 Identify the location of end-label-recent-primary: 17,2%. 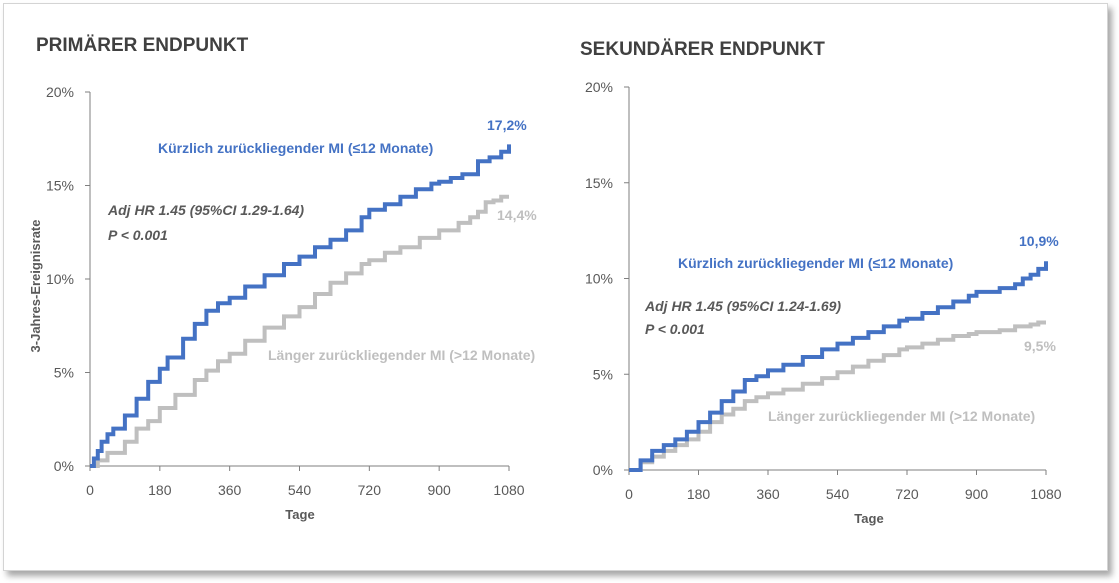
(507, 125).